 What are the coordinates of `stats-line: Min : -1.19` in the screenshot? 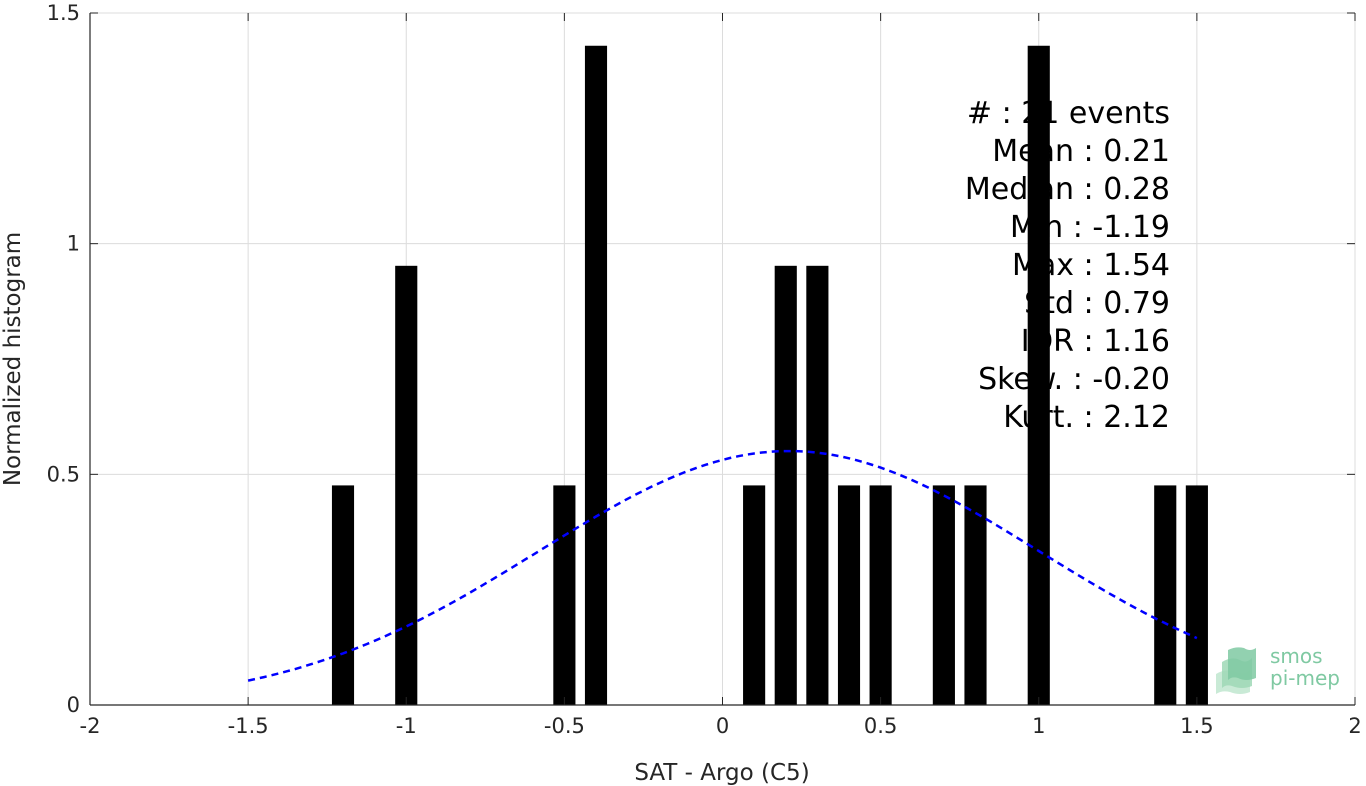 It's located at (1089, 227).